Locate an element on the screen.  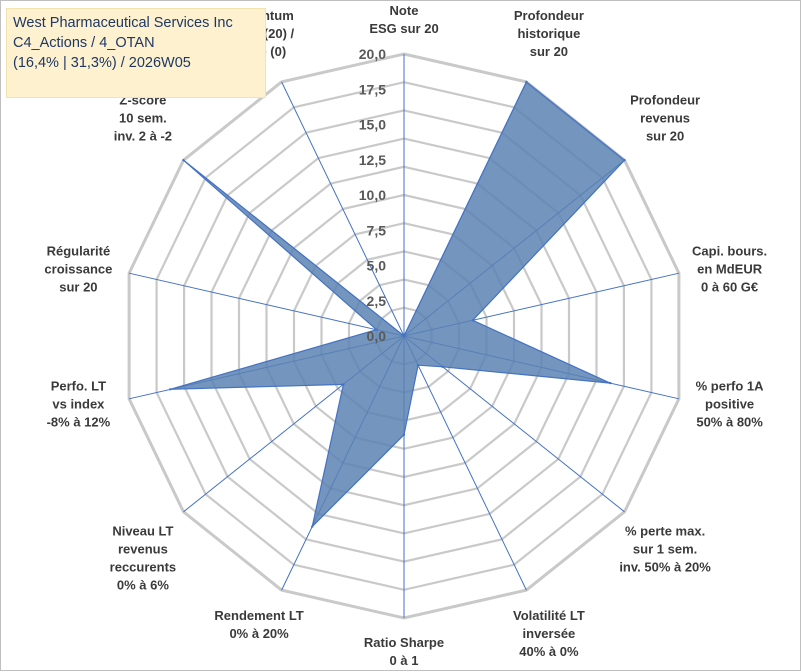
radial-tick-label: 15,0 is located at coordinates (372, 125).